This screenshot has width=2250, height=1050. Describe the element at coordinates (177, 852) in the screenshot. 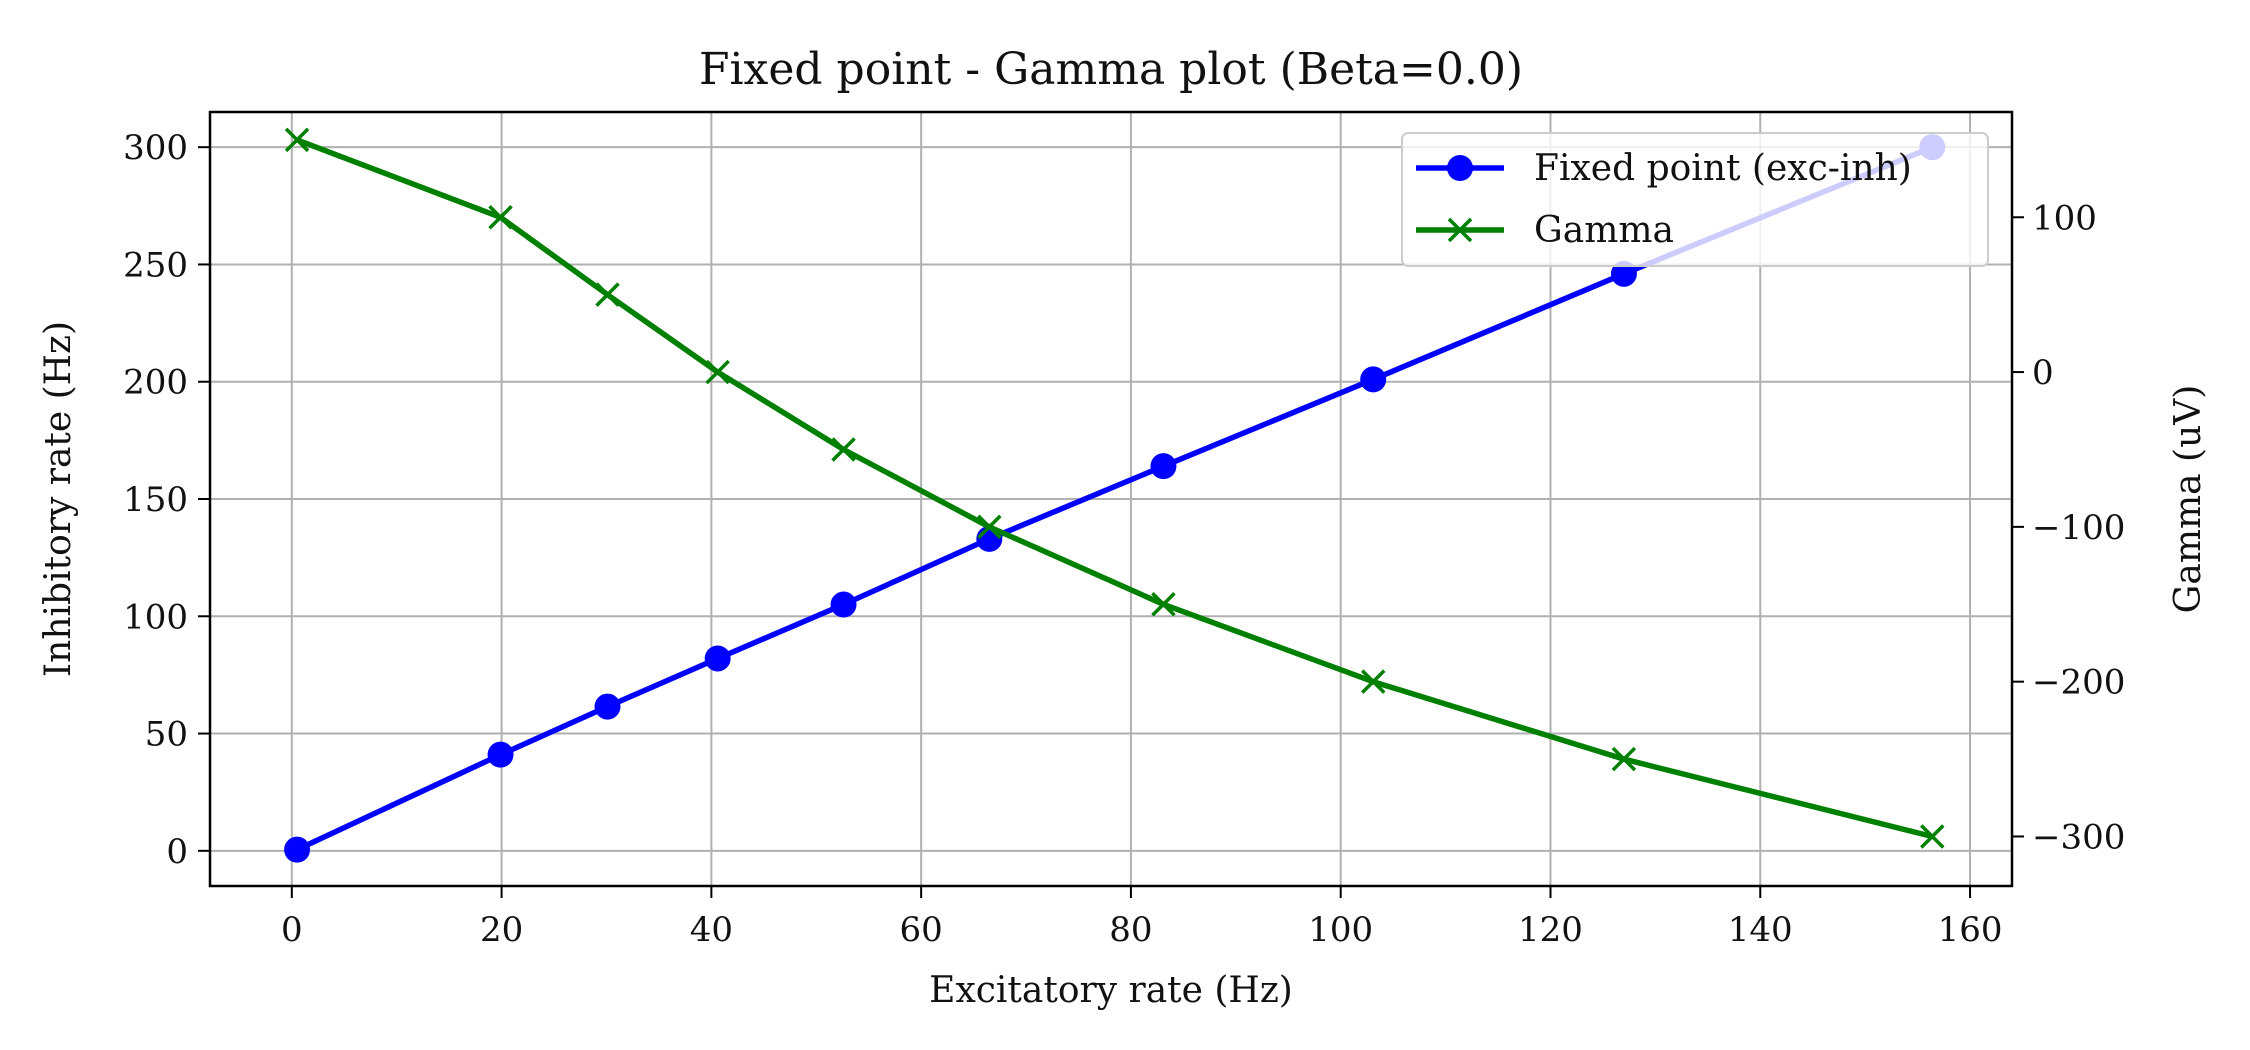

I see `y-tick-label: 0` at that location.